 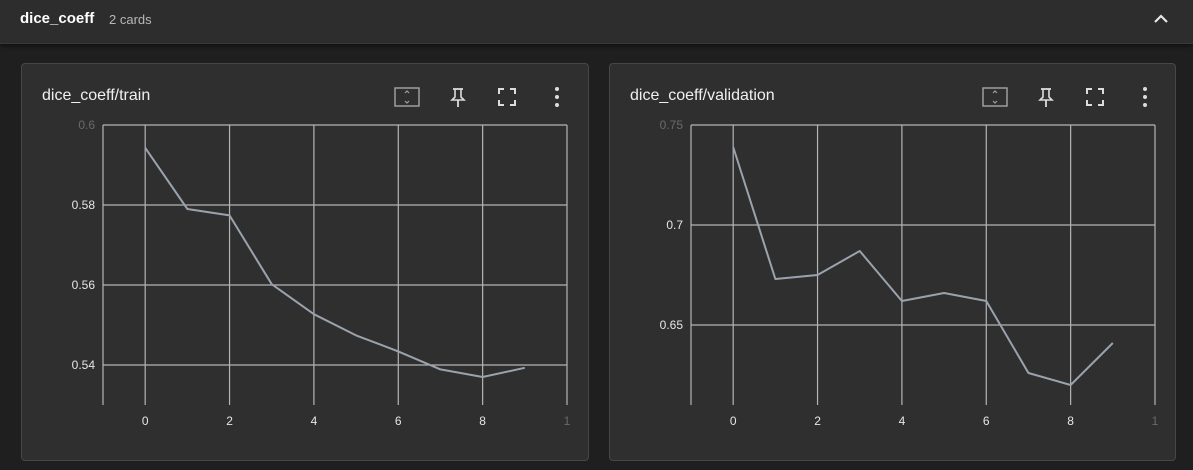 What do you see at coordinates (84, 285) in the screenshot?
I see `y-tick-label: 0.56` at bounding box center [84, 285].